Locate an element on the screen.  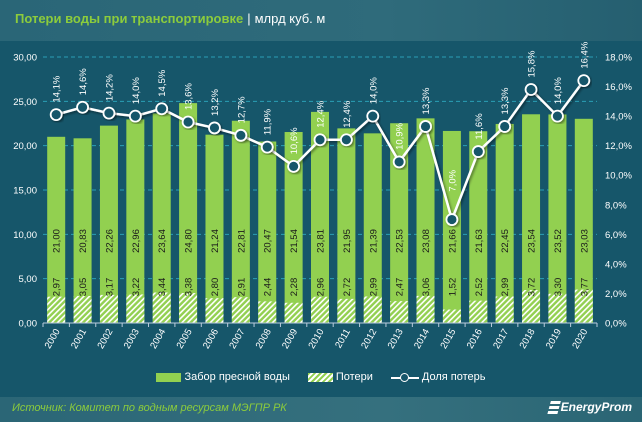
x-axis-year-label: 2011 is located at coordinates (343, 338).